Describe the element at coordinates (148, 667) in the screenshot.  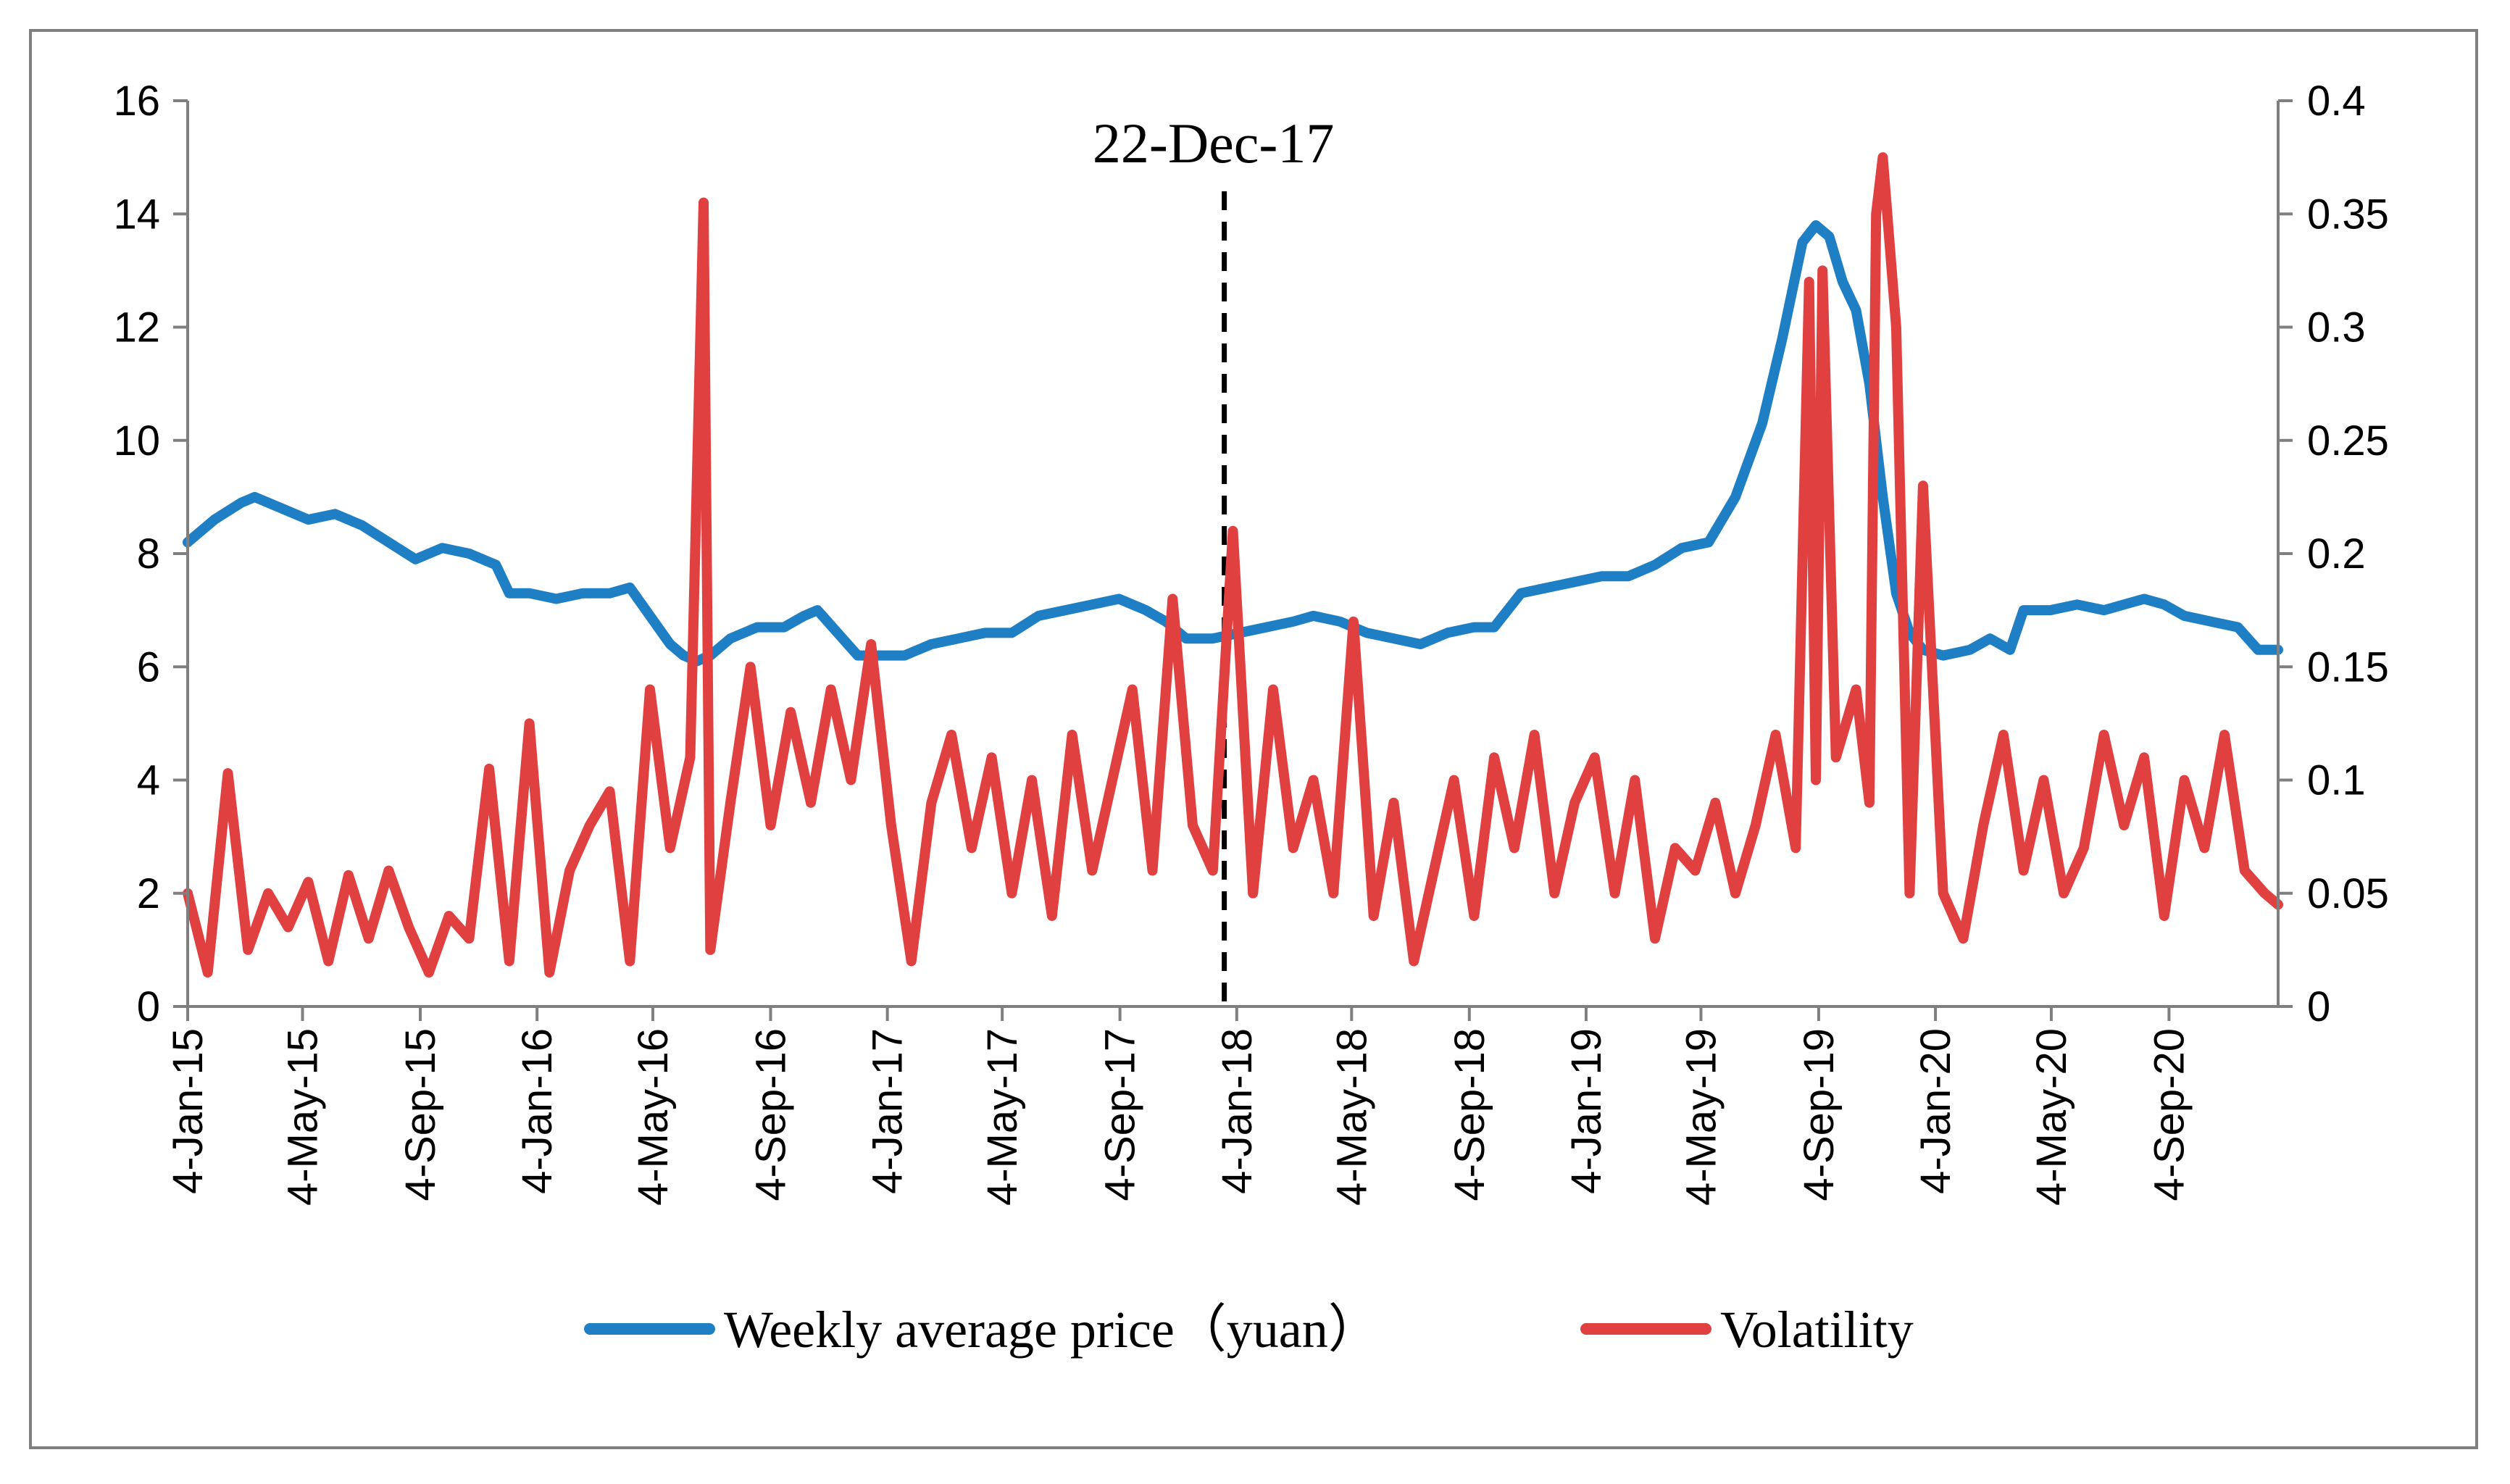
I see `y-left-tick-label: 6` at that location.